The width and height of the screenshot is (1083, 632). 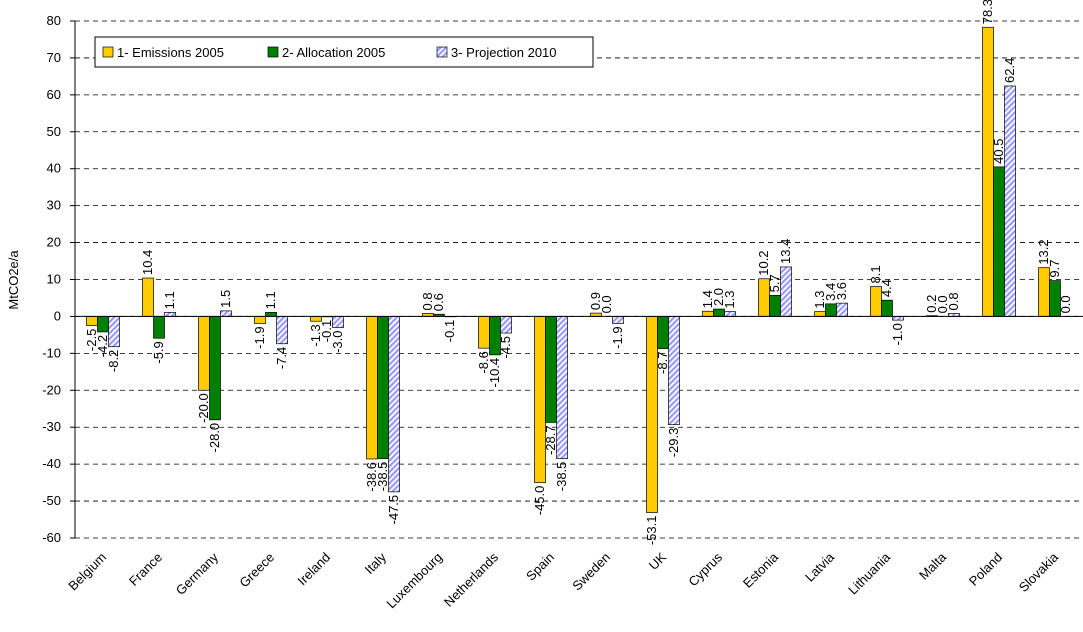 What do you see at coordinates (540, 567) in the screenshot?
I see `x-tick-label: Spain` at bounding box center [540, 567].